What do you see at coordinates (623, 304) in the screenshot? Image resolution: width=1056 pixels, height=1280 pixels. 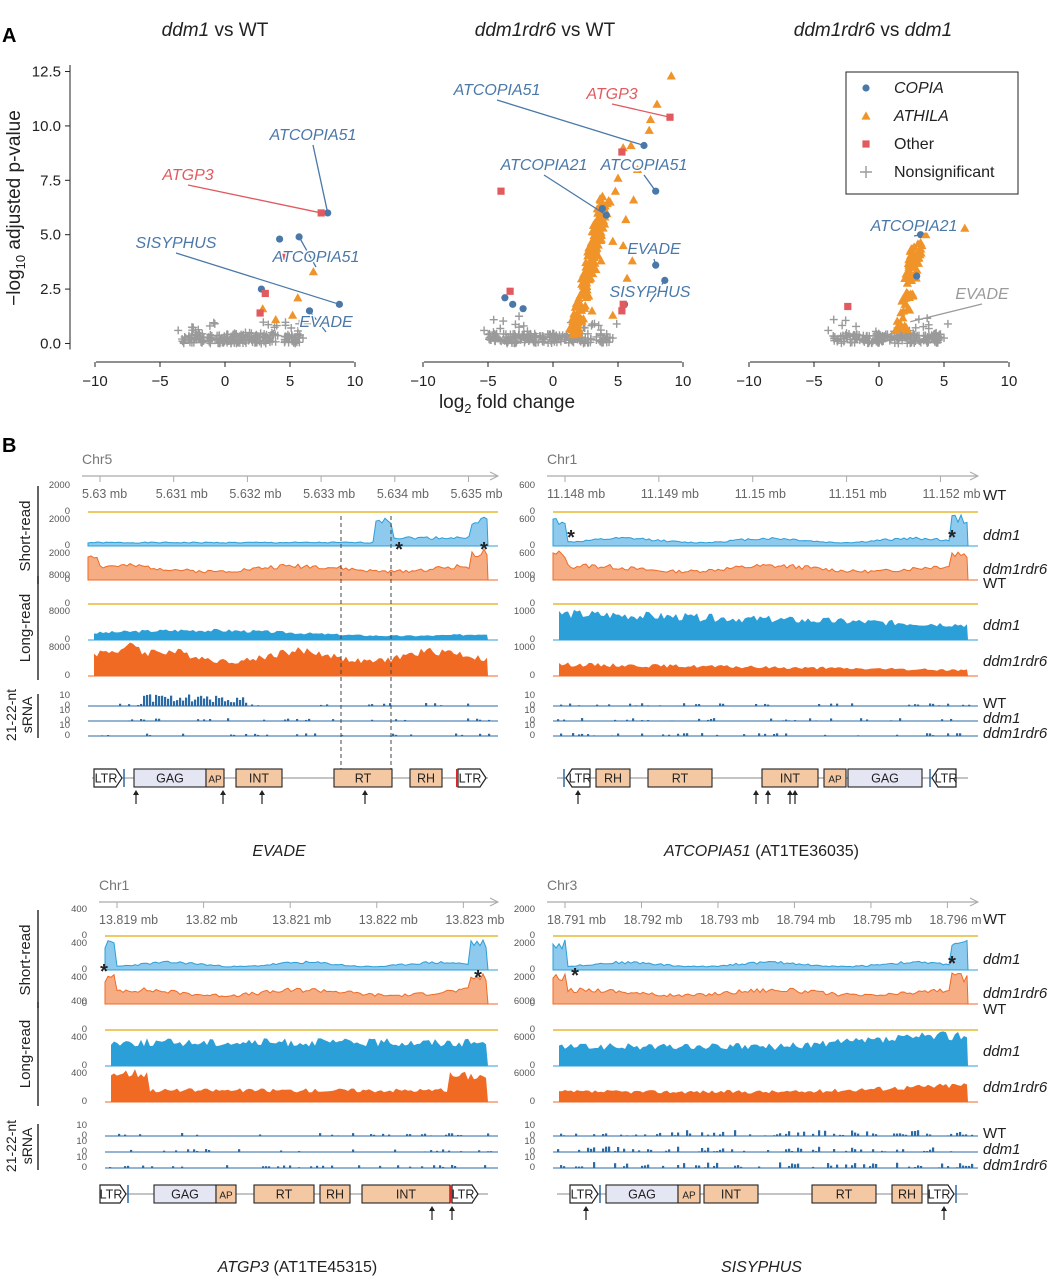 I see `point-other` at bounding box center [623, 304].